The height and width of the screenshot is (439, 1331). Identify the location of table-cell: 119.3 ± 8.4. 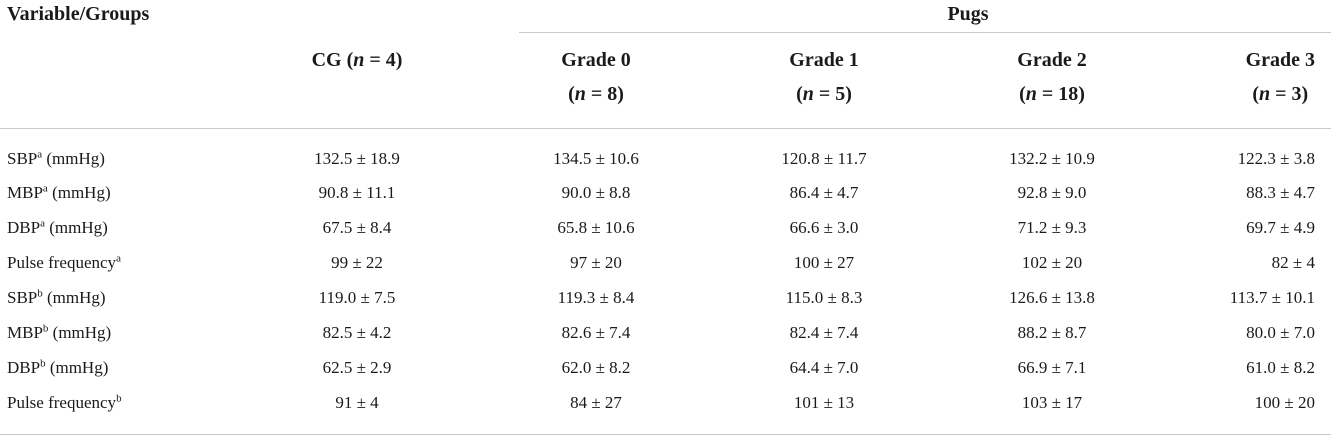
(596, 297).